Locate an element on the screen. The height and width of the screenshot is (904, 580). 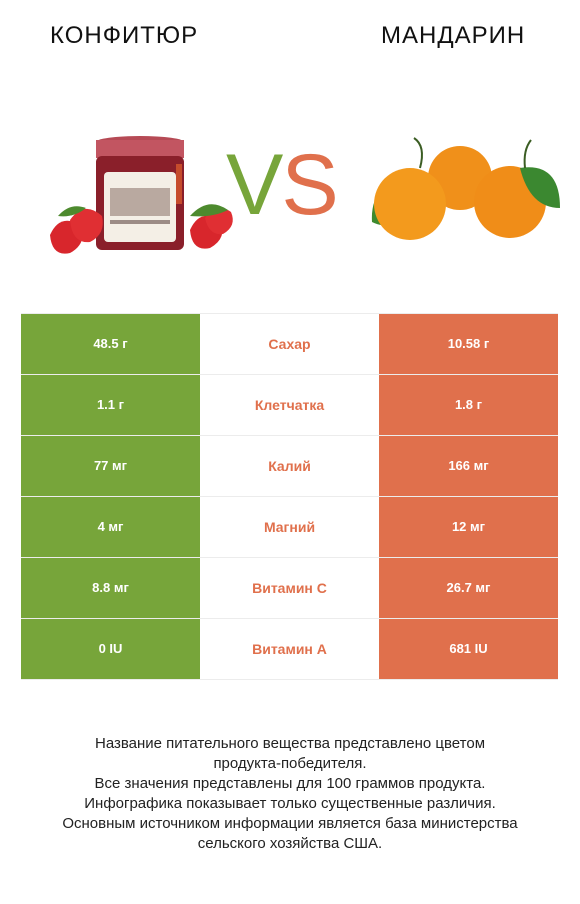
nutrient-label: Витамин A is located at coordinates (289, 649).